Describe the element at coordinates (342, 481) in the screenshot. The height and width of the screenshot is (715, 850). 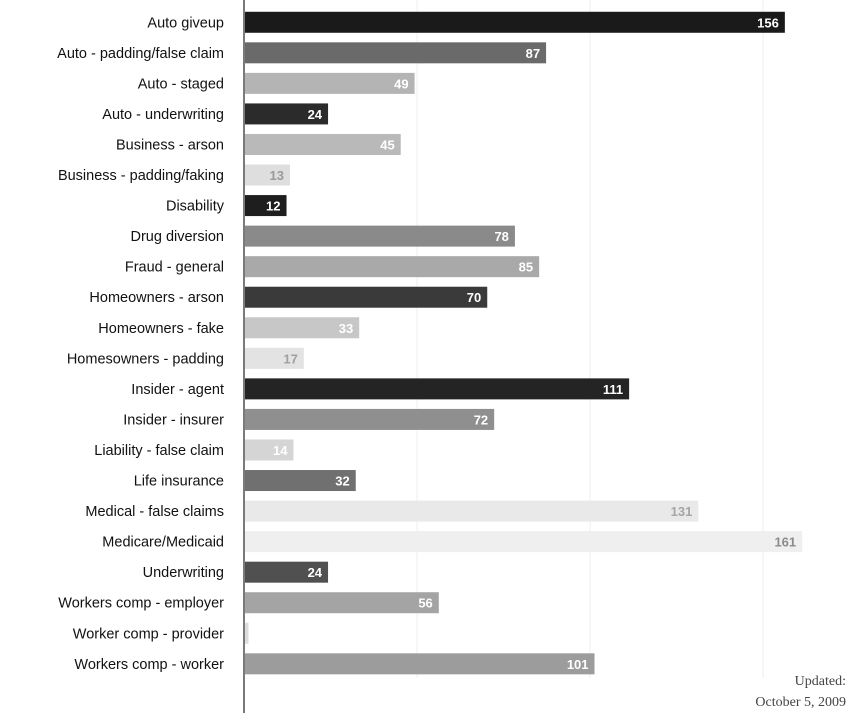
I see `value-label: 32` at that location.